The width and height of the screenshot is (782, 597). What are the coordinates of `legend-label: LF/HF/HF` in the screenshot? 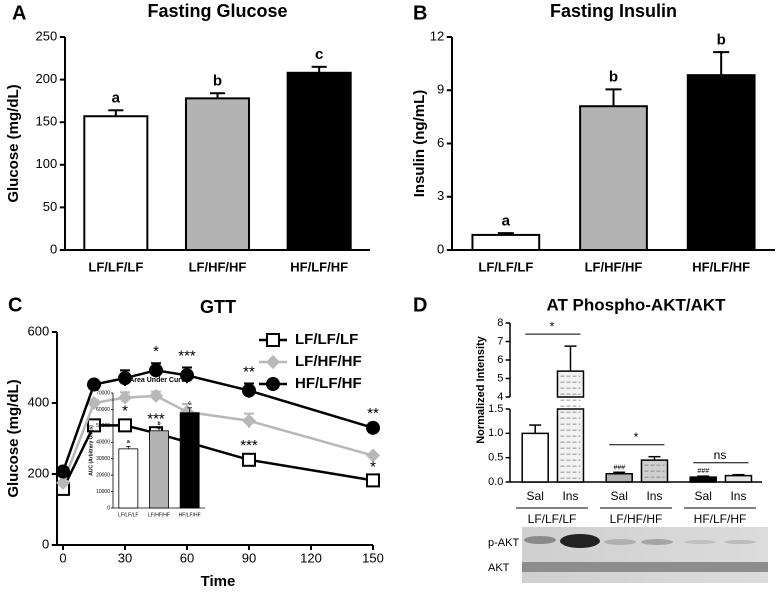 It's located at (328, 361).